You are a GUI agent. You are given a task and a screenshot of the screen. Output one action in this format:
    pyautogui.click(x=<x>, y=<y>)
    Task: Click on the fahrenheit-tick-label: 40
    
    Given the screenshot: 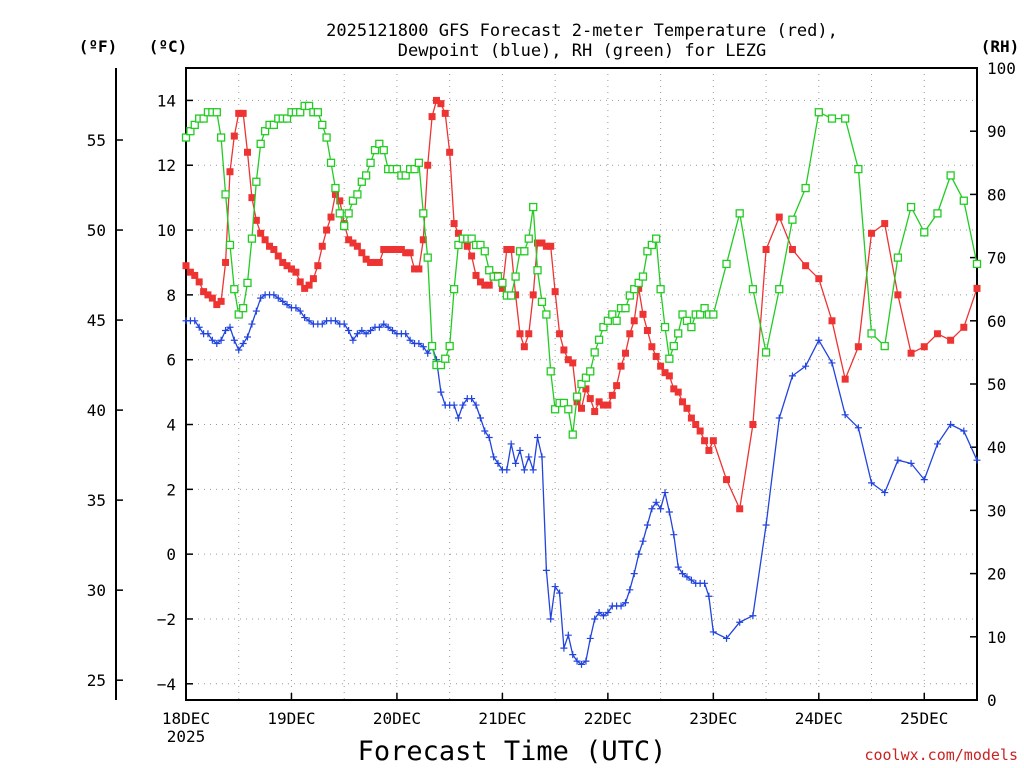 What is the action you would take?
    pyautogui.click(x=96, y=410)
    